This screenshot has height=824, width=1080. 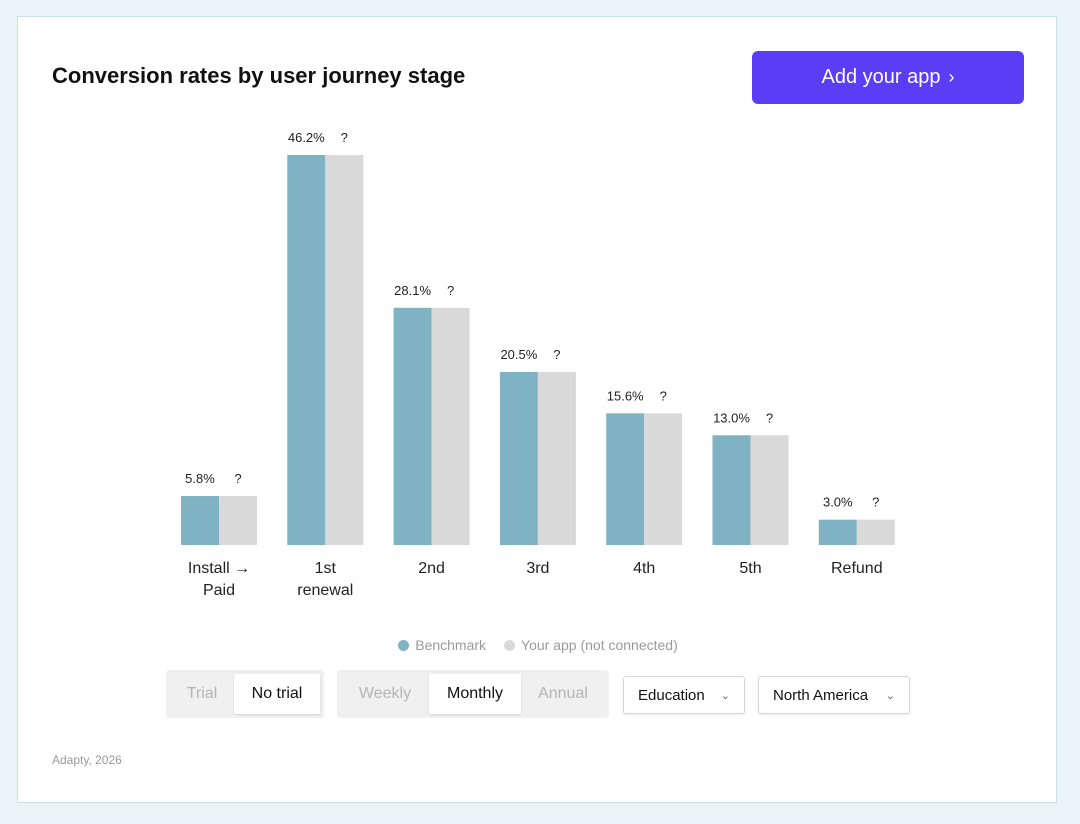 I want to click on period-option-monthly: Monthly, so click(x=475, y=694).